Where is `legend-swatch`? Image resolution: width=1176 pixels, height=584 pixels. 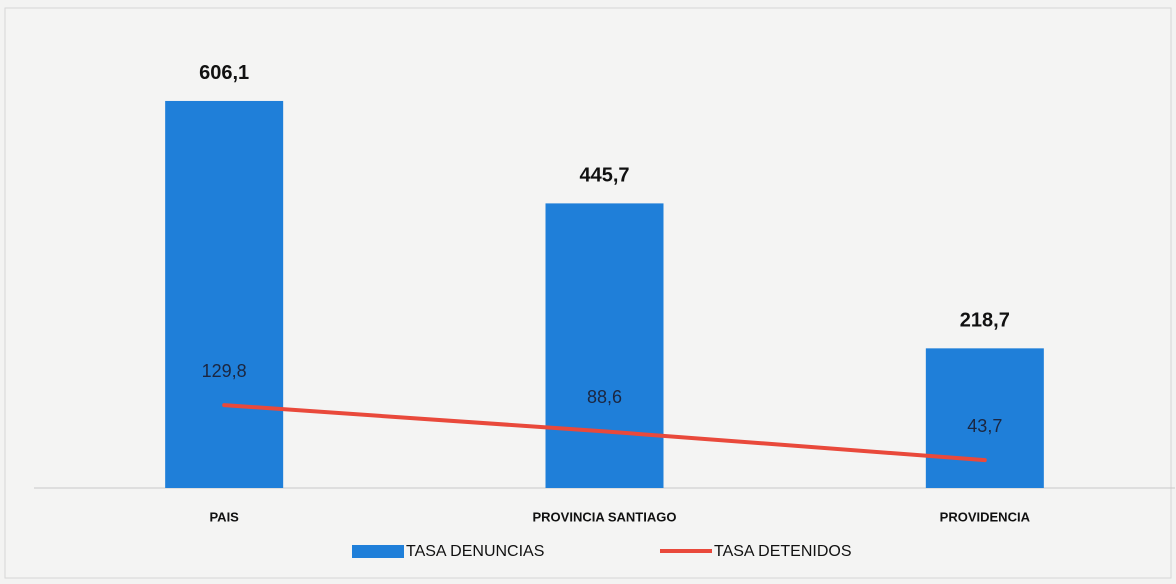
legend-swatch is located at coordinates (378, 551).